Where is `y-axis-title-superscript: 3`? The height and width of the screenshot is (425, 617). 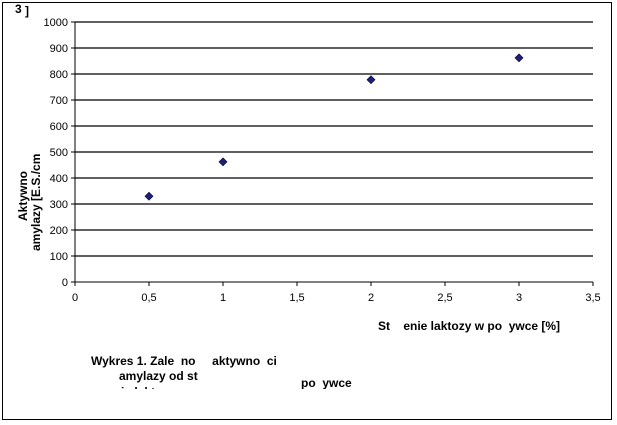
y-axis-title-superscript: 3 is located at coordinates (18, 9).